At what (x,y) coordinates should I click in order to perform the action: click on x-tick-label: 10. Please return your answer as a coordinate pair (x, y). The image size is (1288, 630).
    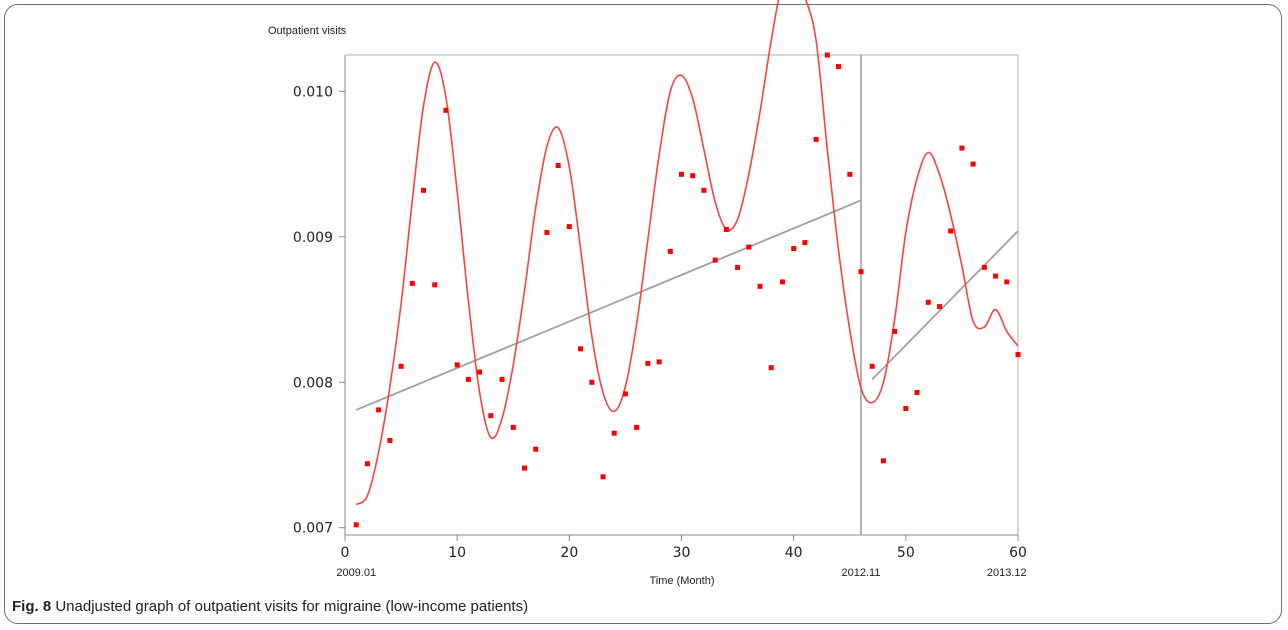
    Looking at the image, I should click on (457, 553).